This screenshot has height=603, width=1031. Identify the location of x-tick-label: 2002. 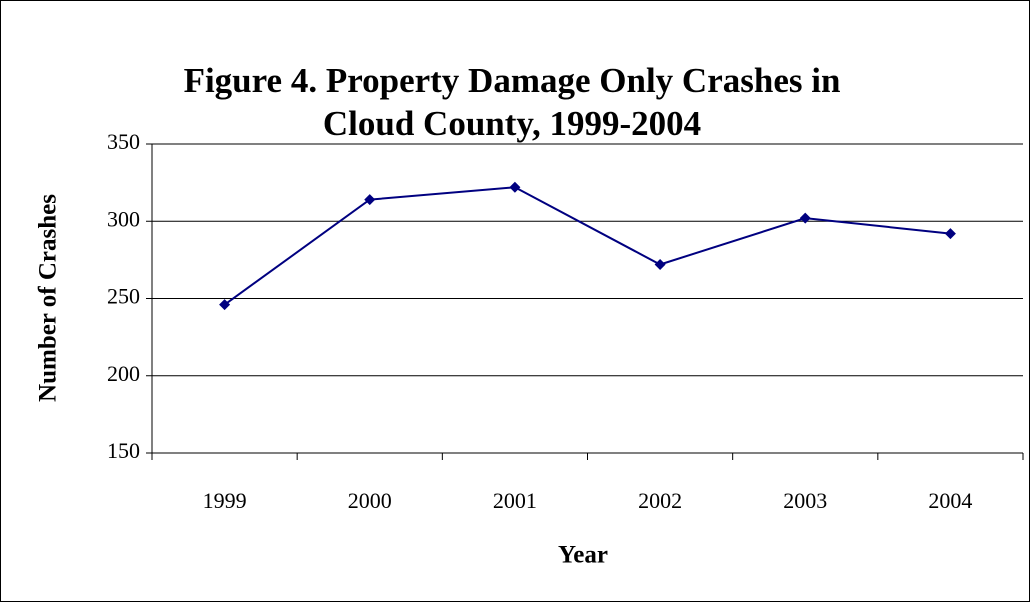
(660, 500).